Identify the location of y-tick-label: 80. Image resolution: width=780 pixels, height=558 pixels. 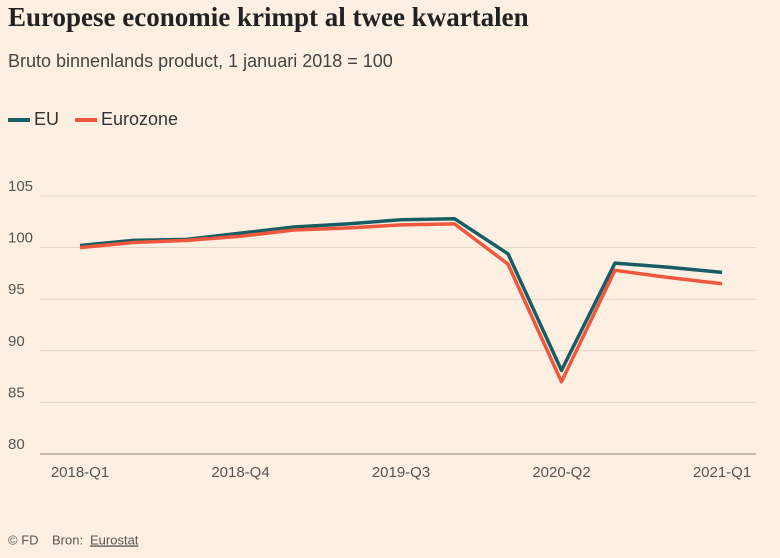
(16, 444).